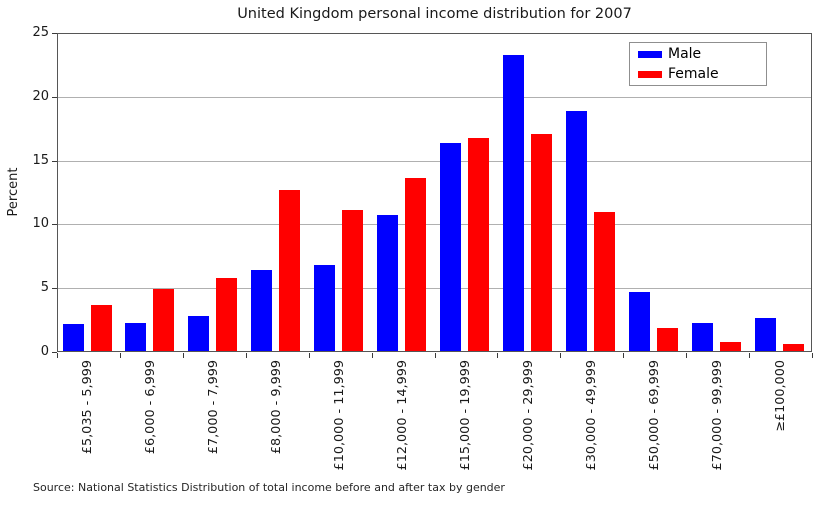 Image resolution: width=819 pixels, height=512 pixels. Describe the element at coordinates (40, 32) in the screenshot. I see `y-tick-label: 25` at that location.